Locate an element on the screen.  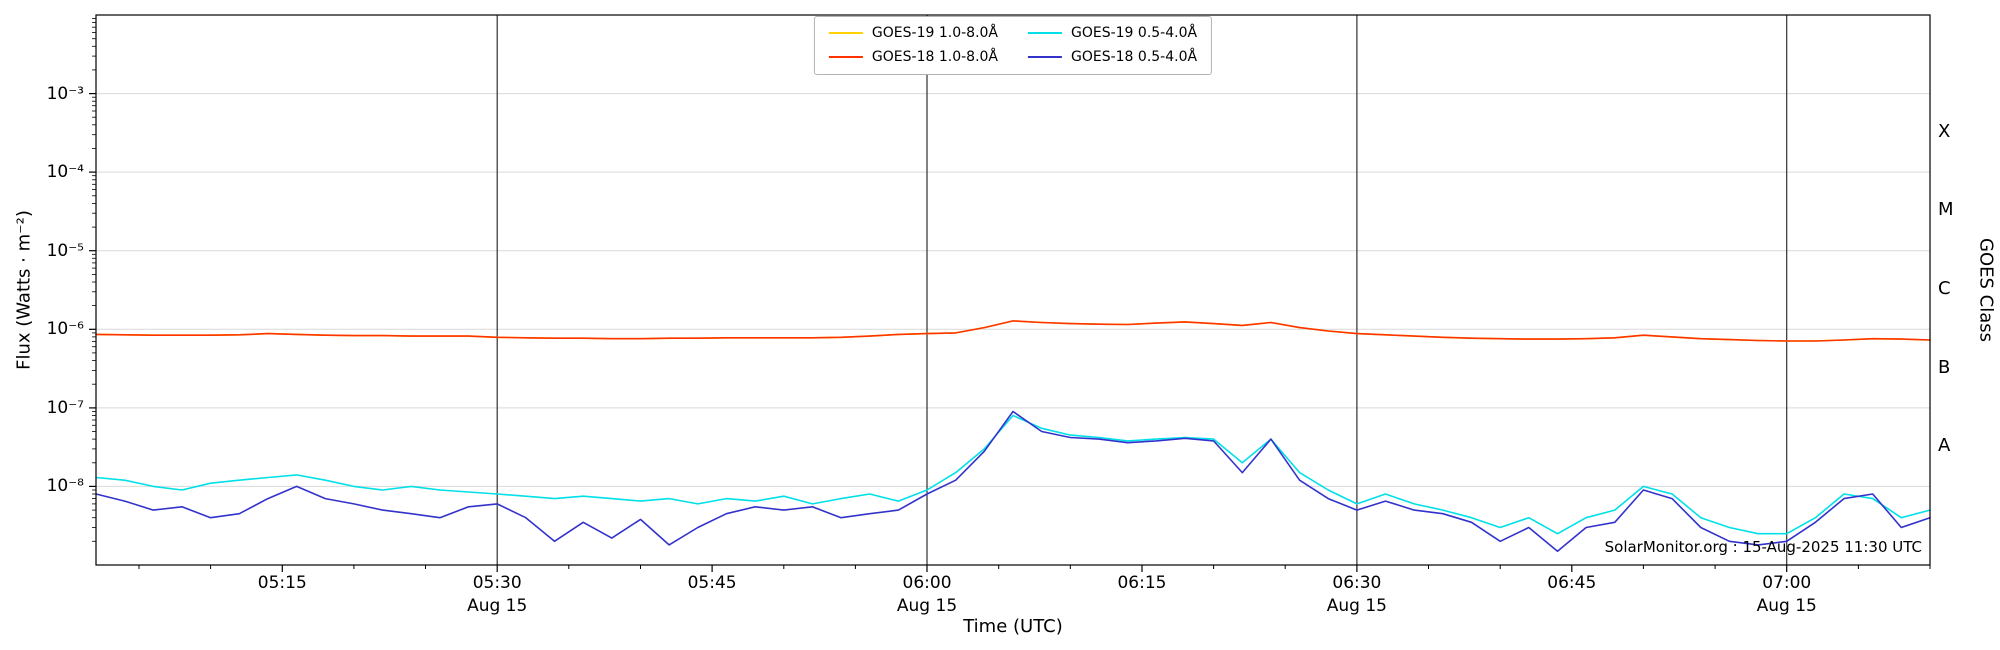
goes-class-label: C is located at coordinates (1944, 288).